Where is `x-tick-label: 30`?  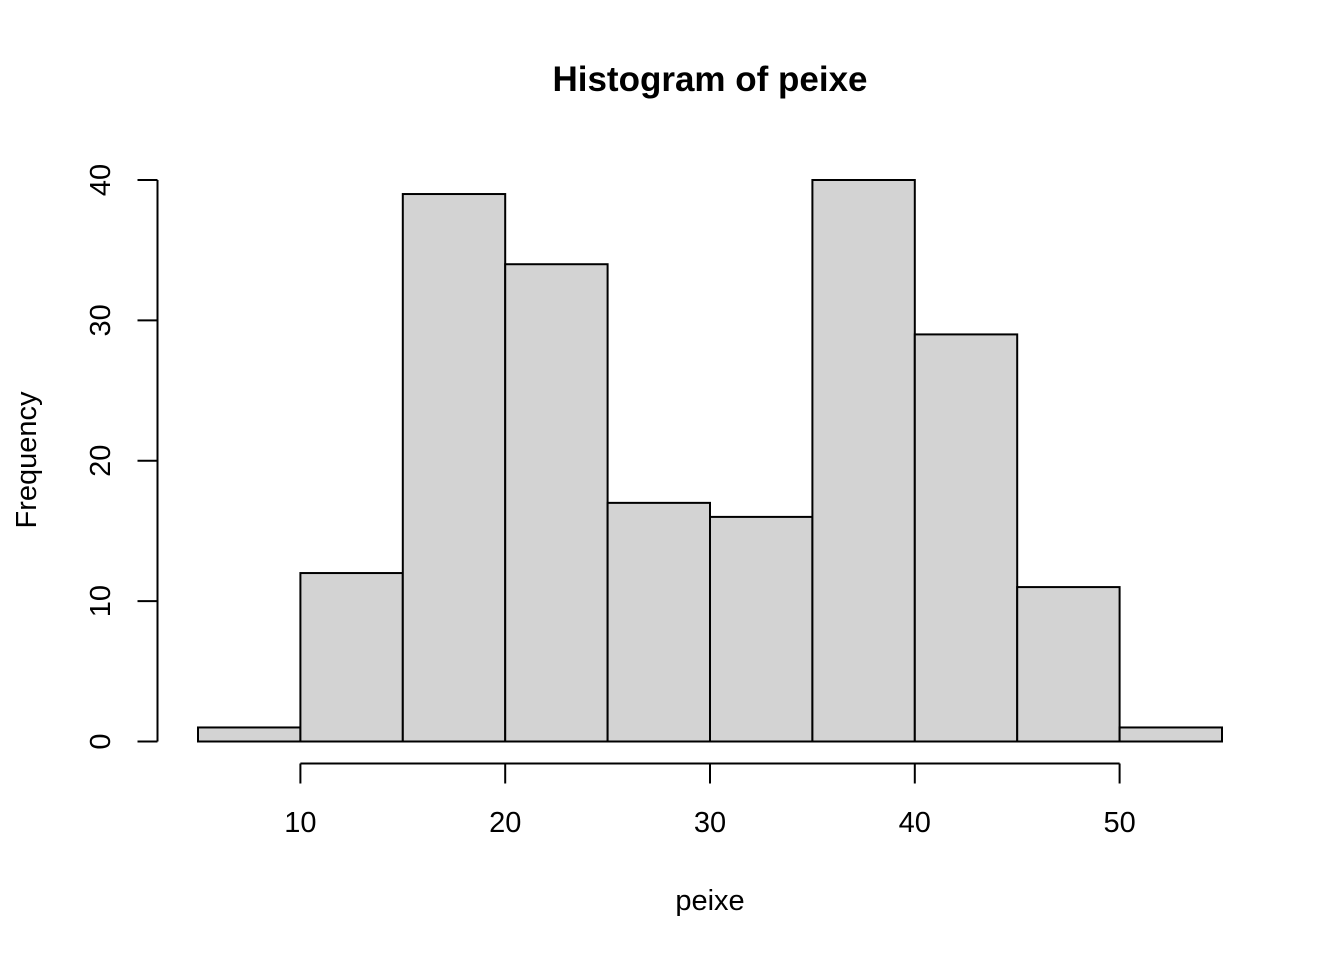 x-tick-label: 30 is located at coordinates (710, 823).